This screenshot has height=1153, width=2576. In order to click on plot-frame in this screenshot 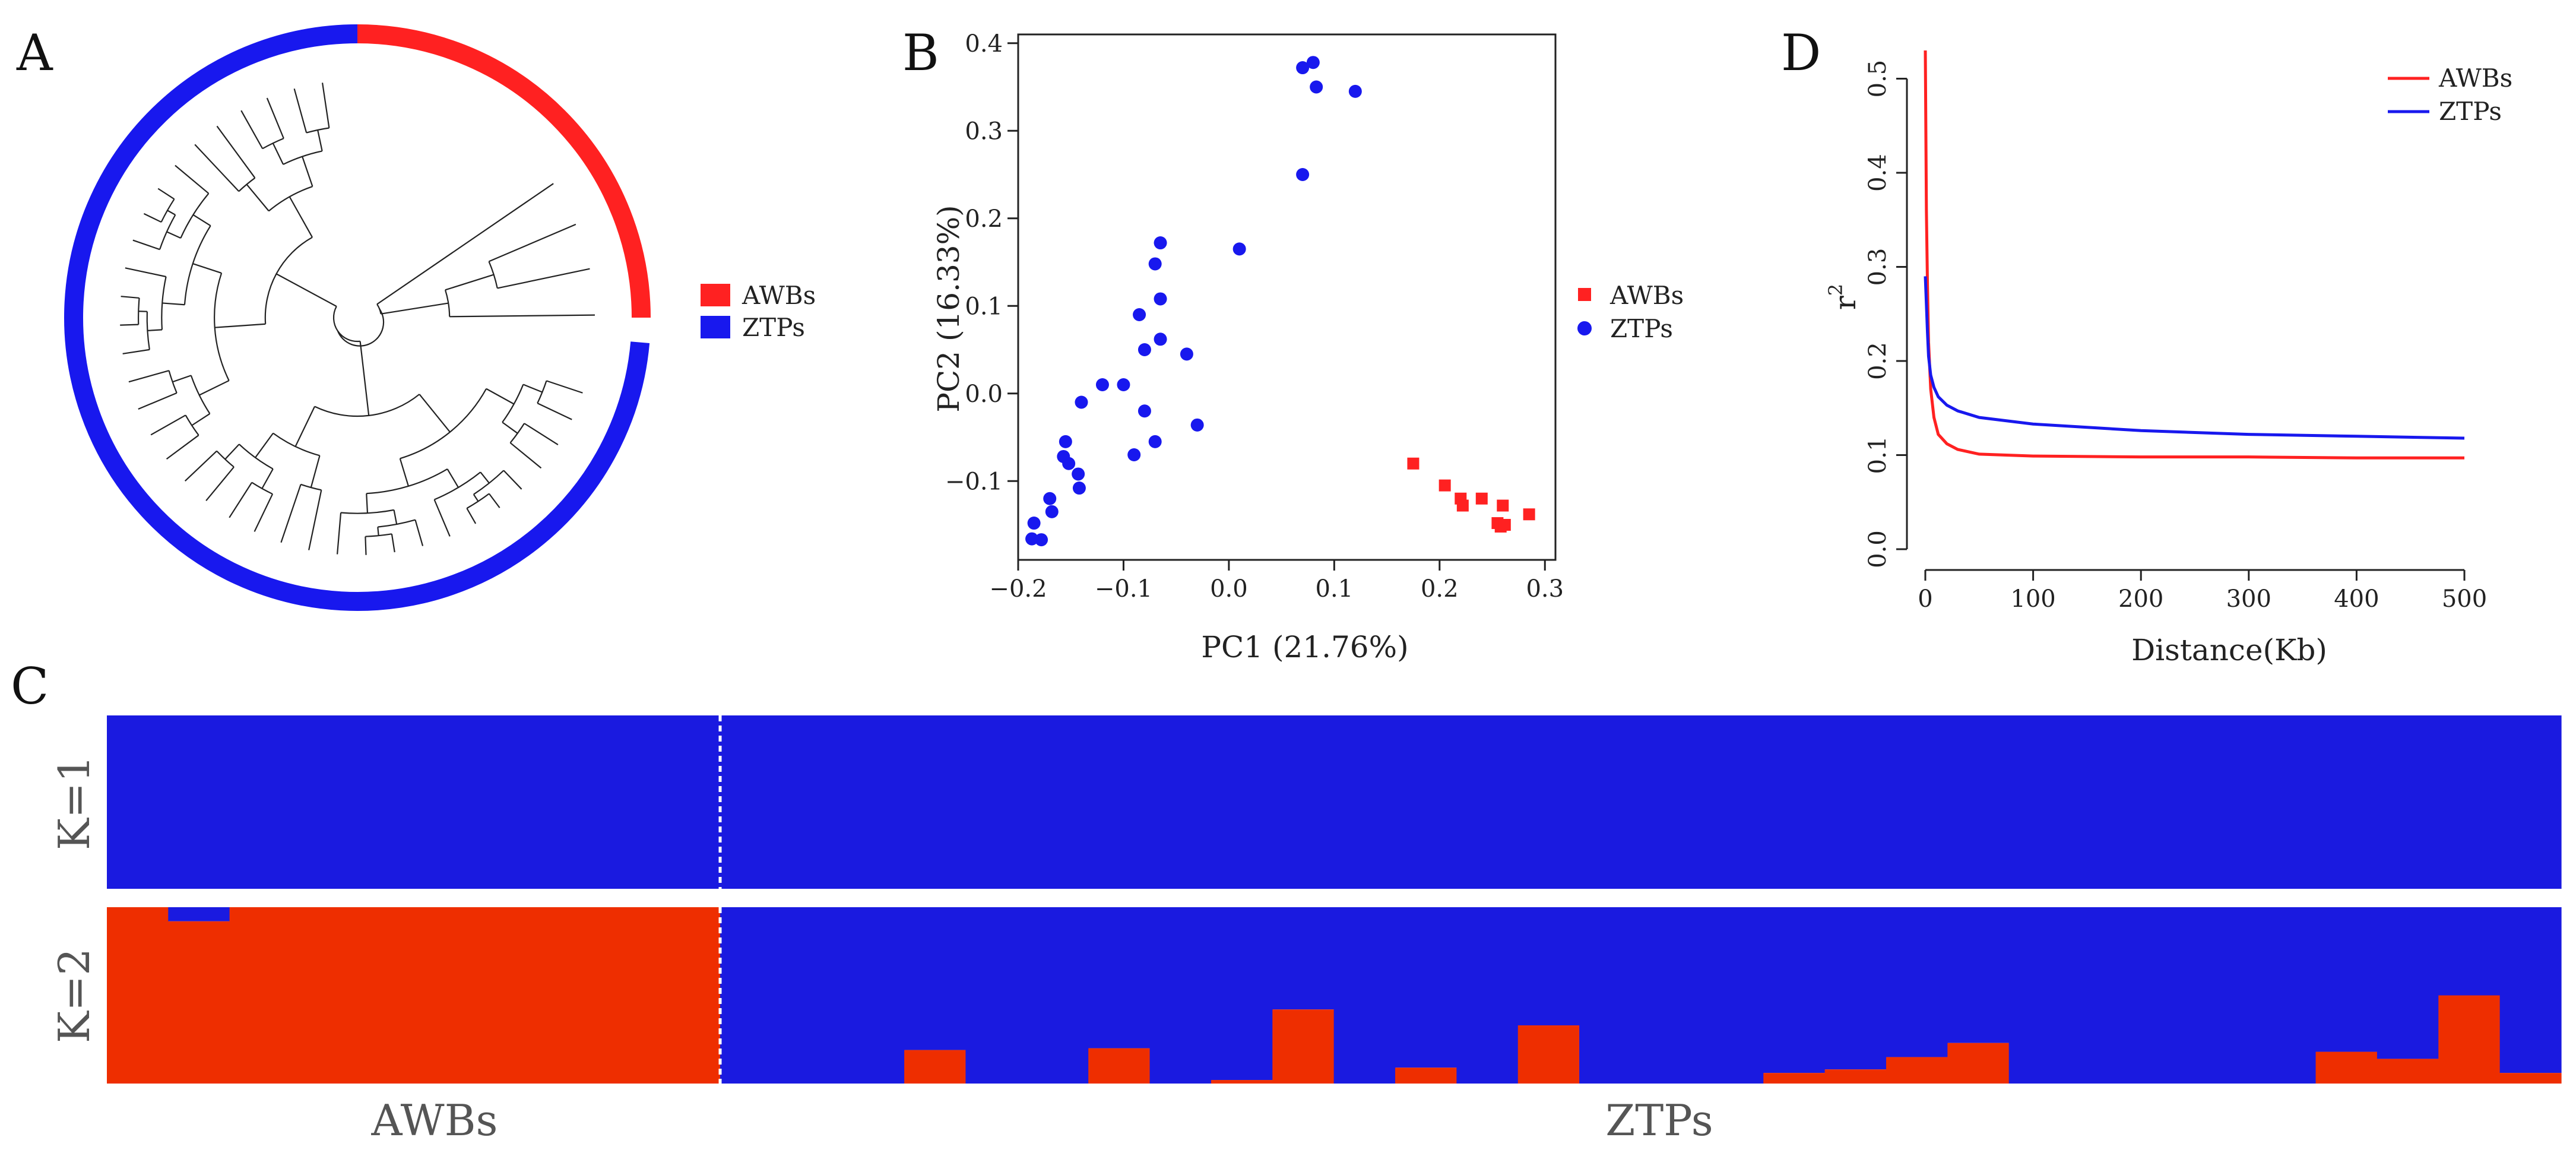, I will do `click(1287, 297)`.